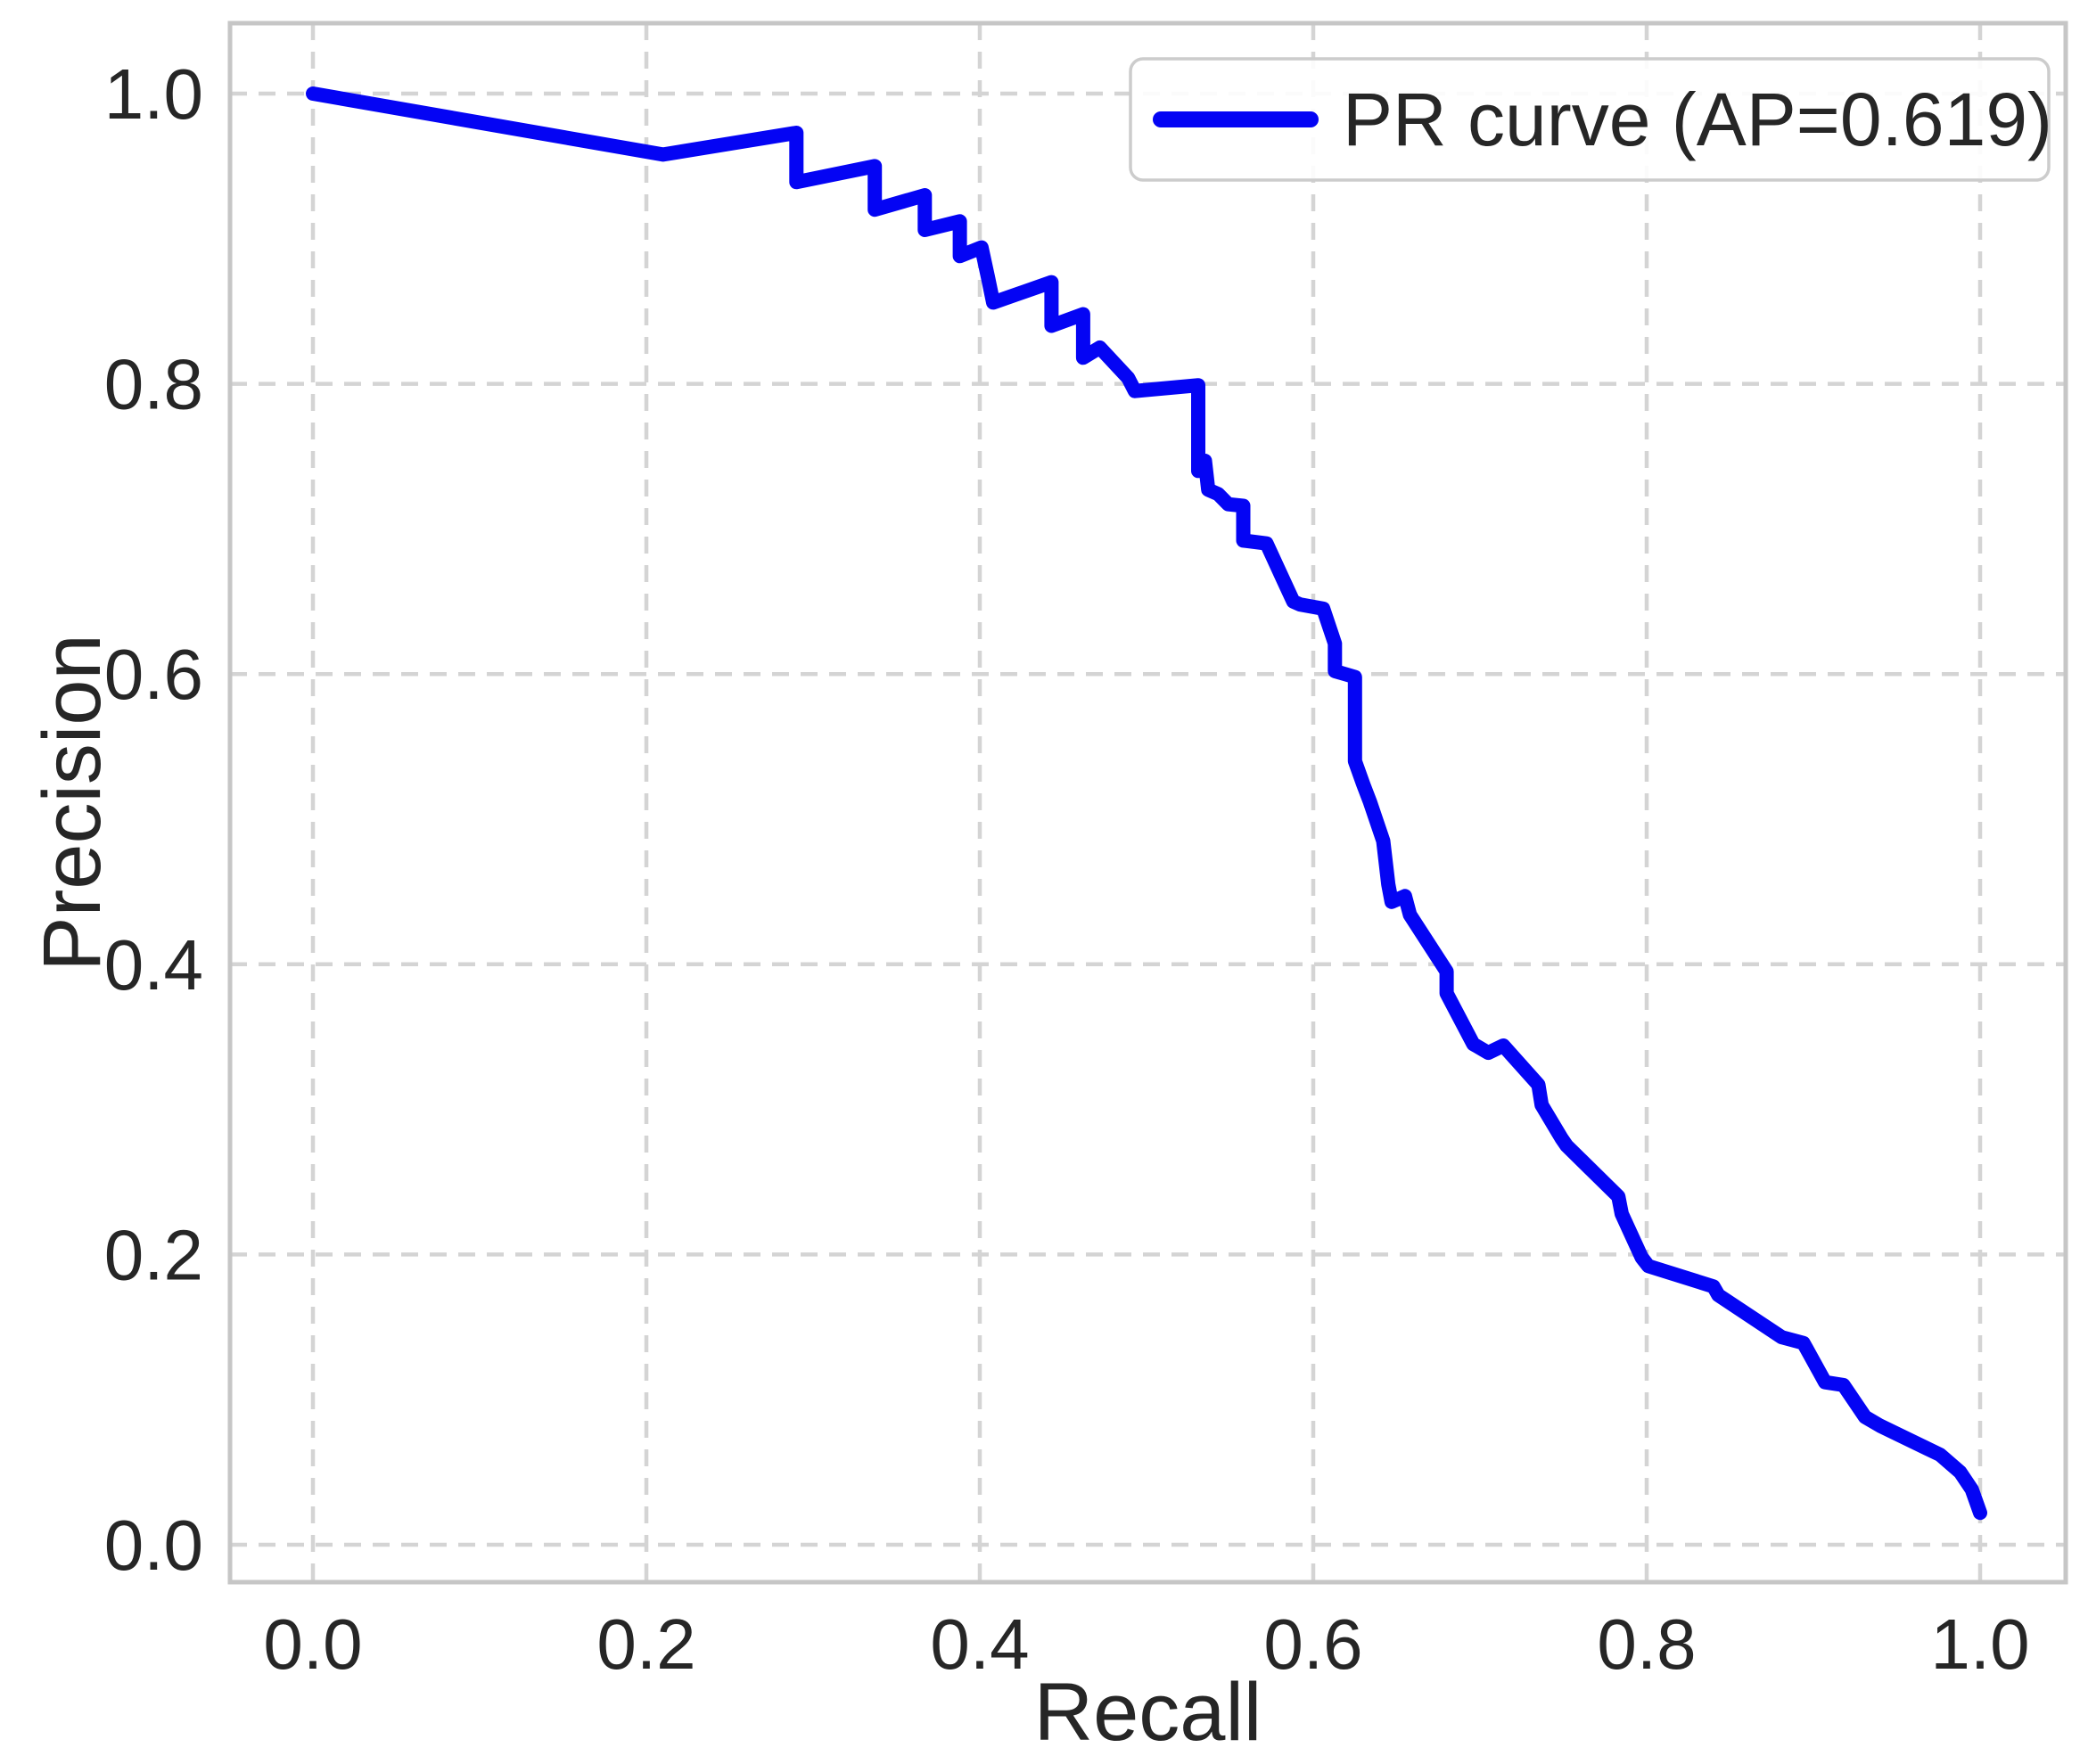 The height and width of the screenshot is (1764, 2088). Describe the element at coordinates (153, 819) in the screenshot. I see `y-tick-labels: 0.0 0.2 0.4 0.6 0.8 1.0` at that location.